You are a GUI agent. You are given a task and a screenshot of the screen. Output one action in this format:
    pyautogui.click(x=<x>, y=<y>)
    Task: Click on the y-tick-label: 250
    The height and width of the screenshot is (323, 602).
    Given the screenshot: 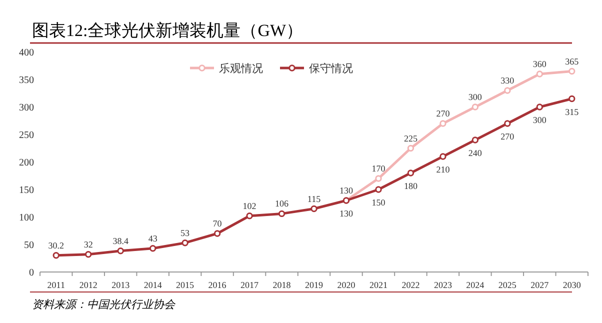 What is the action you would take?
    pyautogui.click(x=26, y=135)
    